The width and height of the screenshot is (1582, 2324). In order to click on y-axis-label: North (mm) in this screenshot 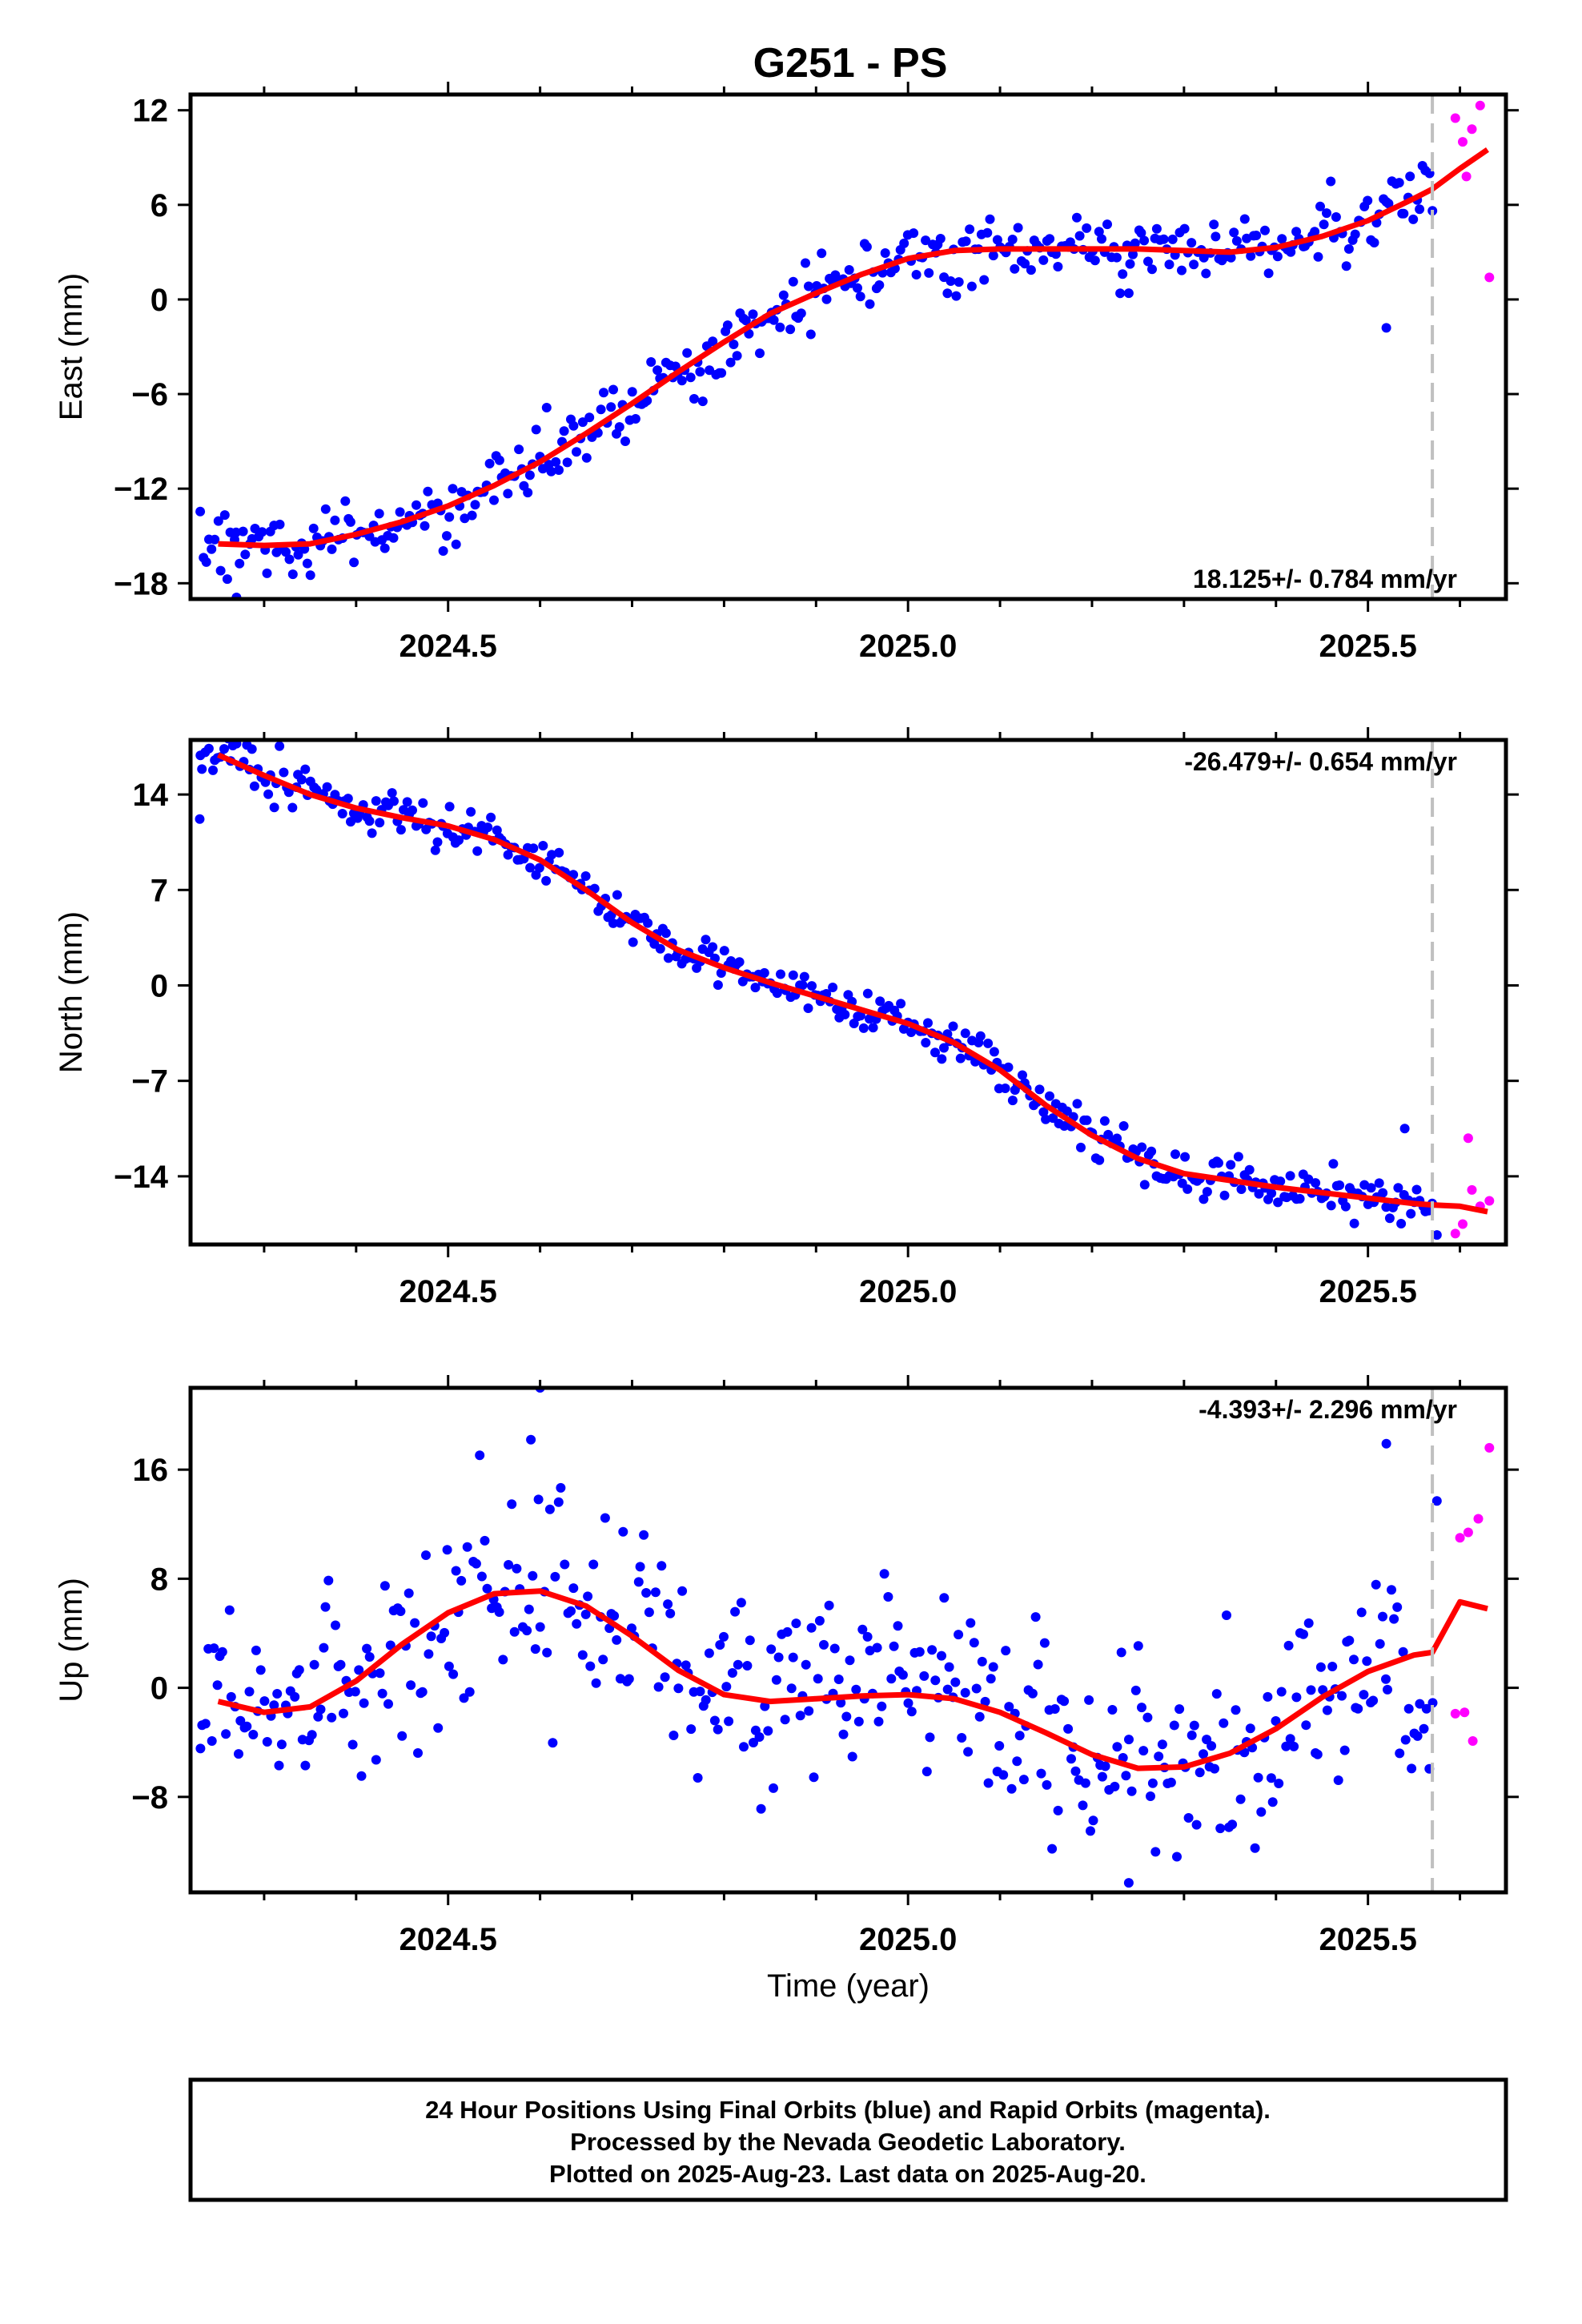, I will do `click(71, 992)`.